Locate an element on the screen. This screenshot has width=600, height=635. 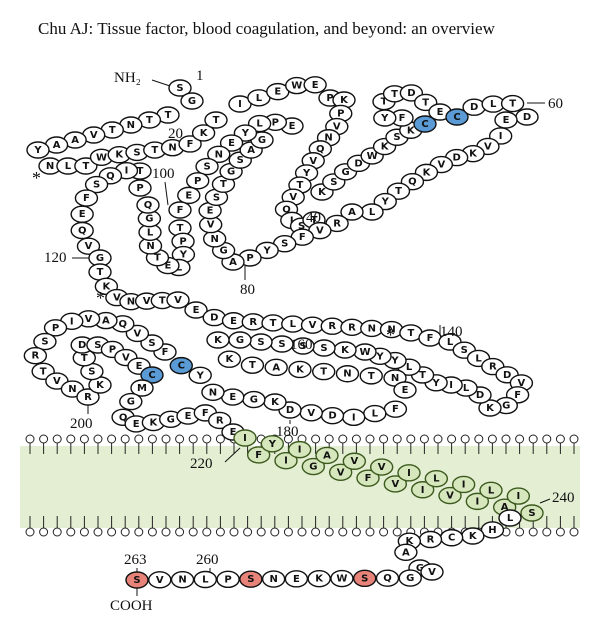
residue-letter: W is located at coordinates (364, 352).